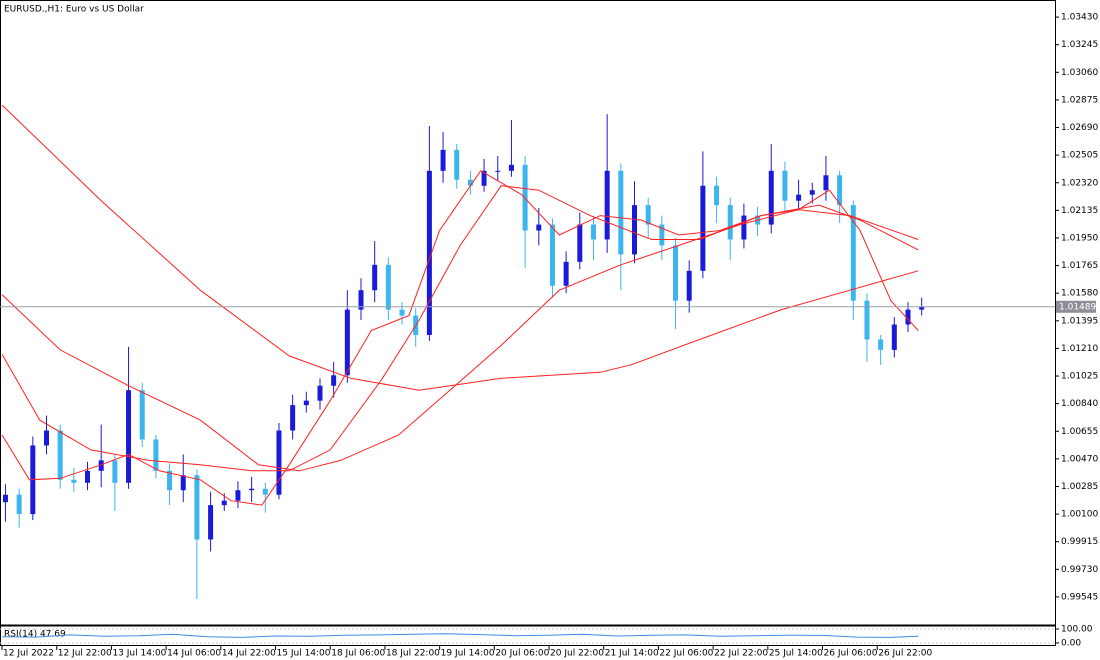  What do you see at coordinates (686, 654) in the screenshot?
I see `x-tick-label: 22 Jul 06:00` at bounding box center [686, 654].